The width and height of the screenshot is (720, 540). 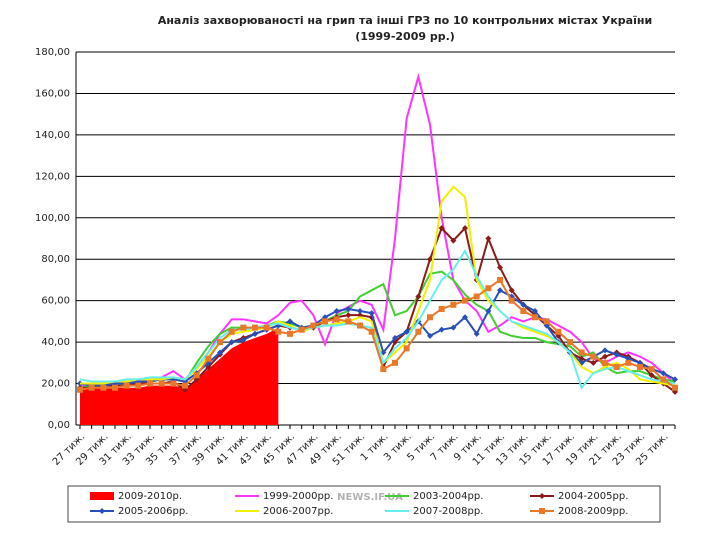 I want to click on legend-label: 2004-2005рр., so click(x=593, y=496).